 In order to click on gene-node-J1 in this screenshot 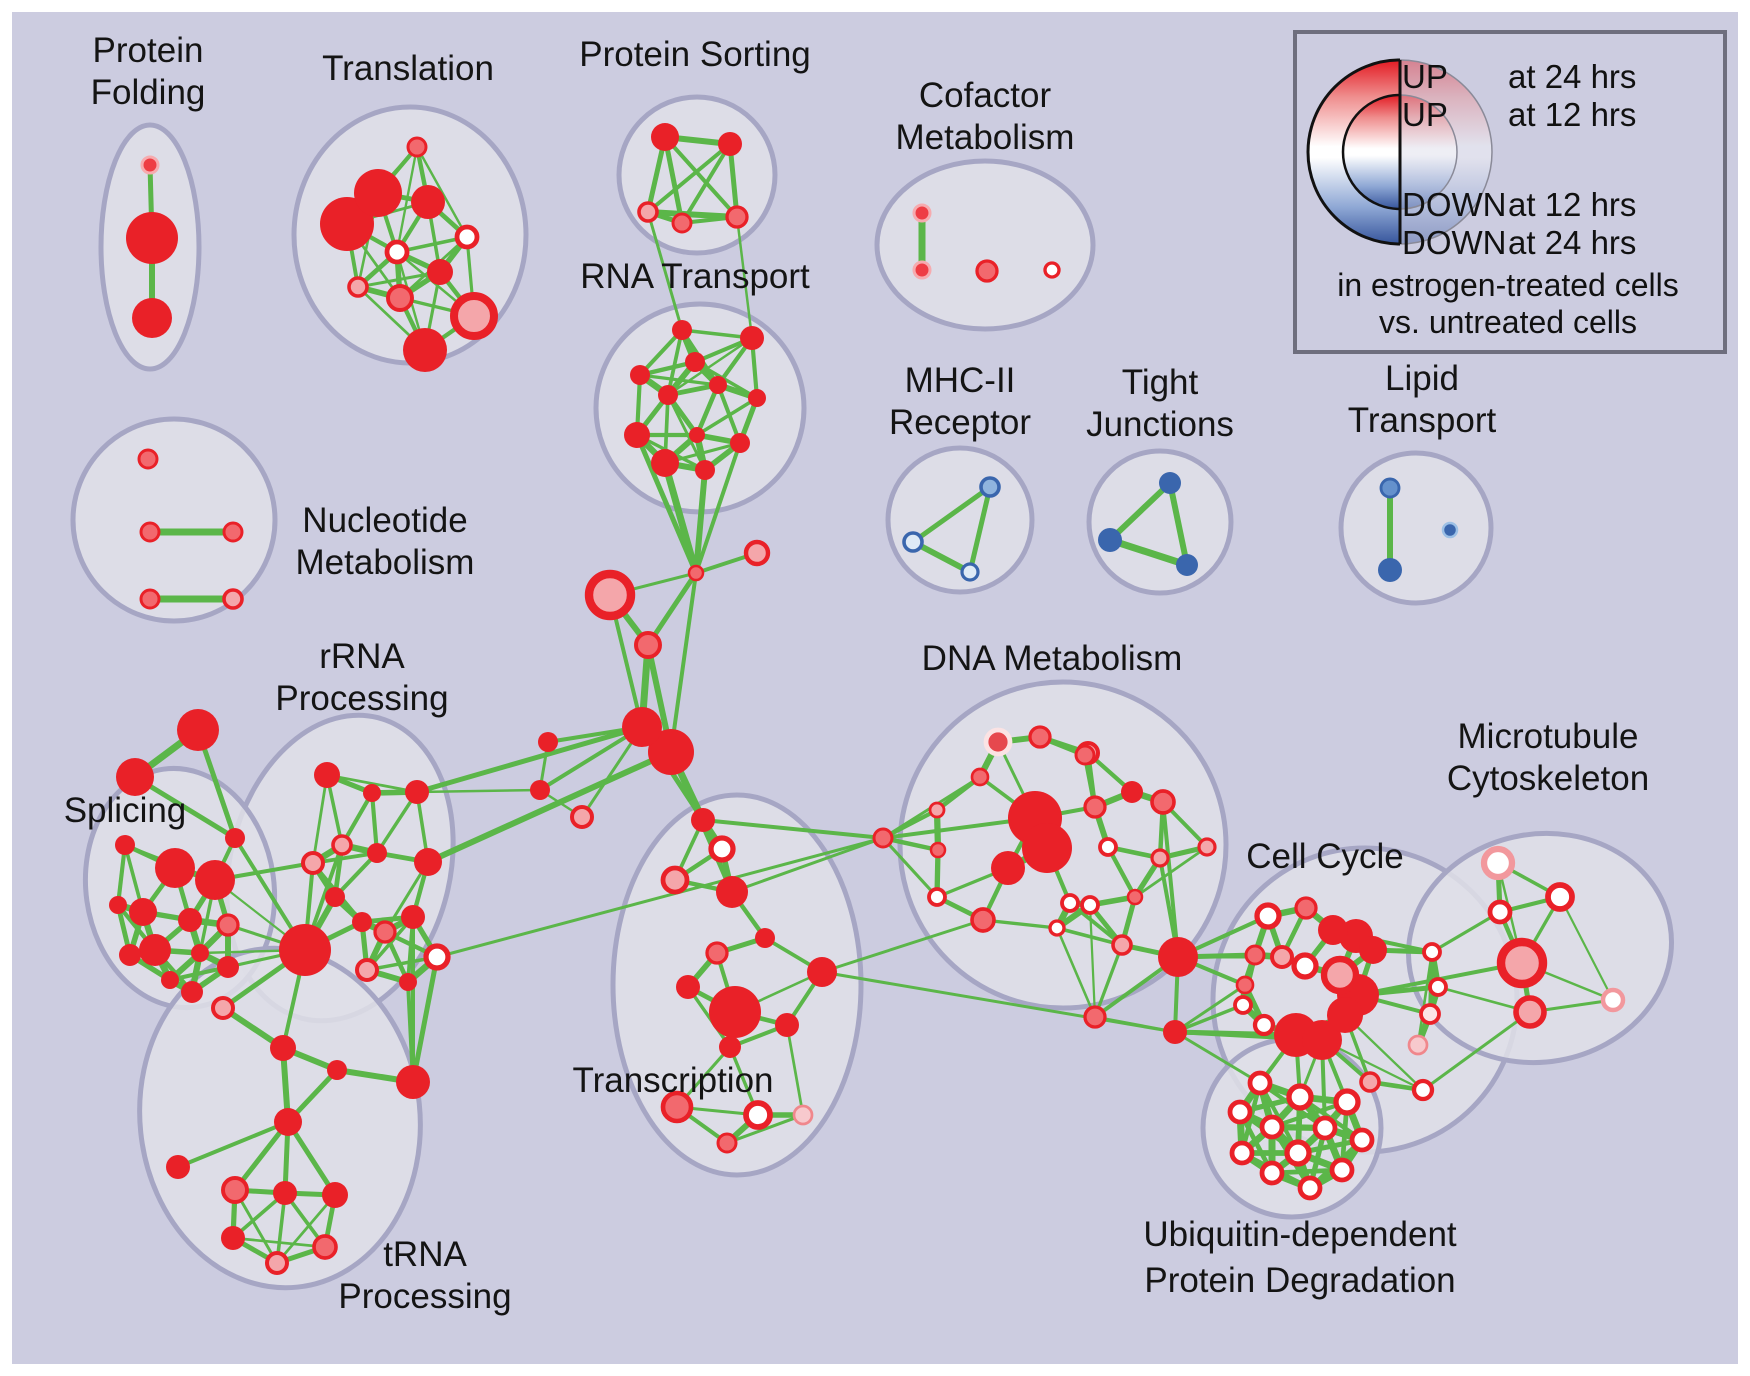, I will do `click(696, 573)`.